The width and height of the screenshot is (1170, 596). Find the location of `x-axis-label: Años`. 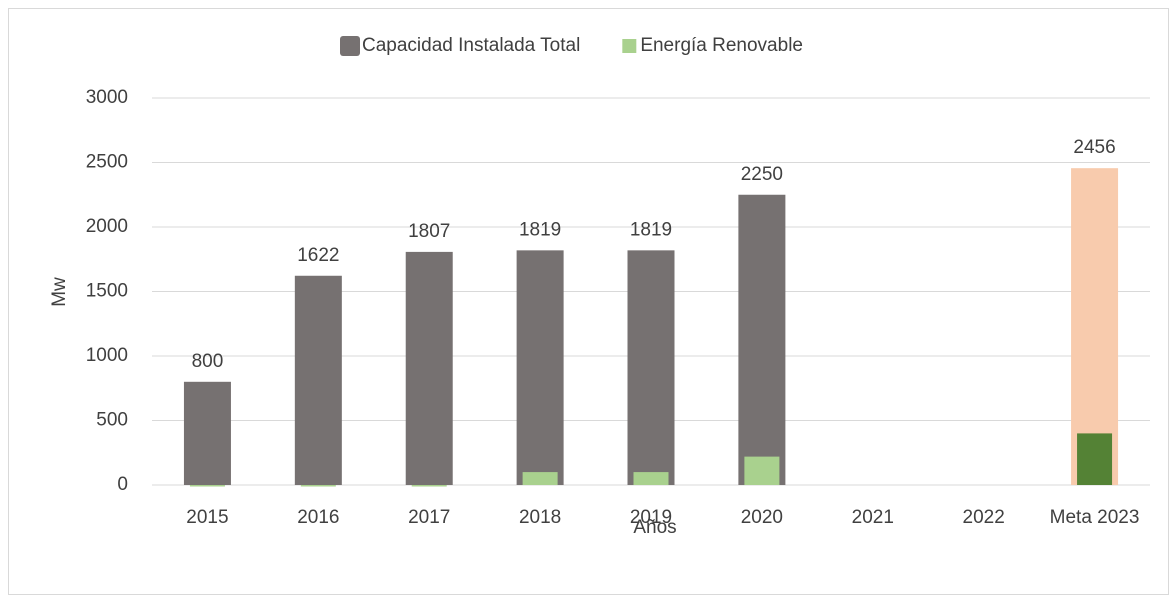

x-axis-label: Años is located at coordinates (654, 527).